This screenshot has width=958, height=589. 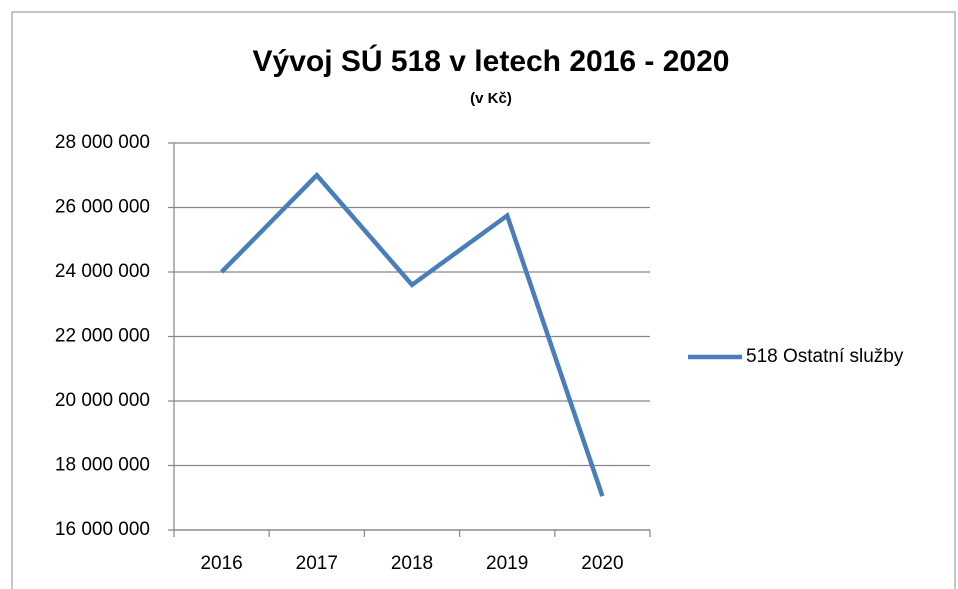 What do you see at coordinates (102, 207) in the screenshot?
I see `y-tick-label: 26 000 000` at bounding box center [102, 207].